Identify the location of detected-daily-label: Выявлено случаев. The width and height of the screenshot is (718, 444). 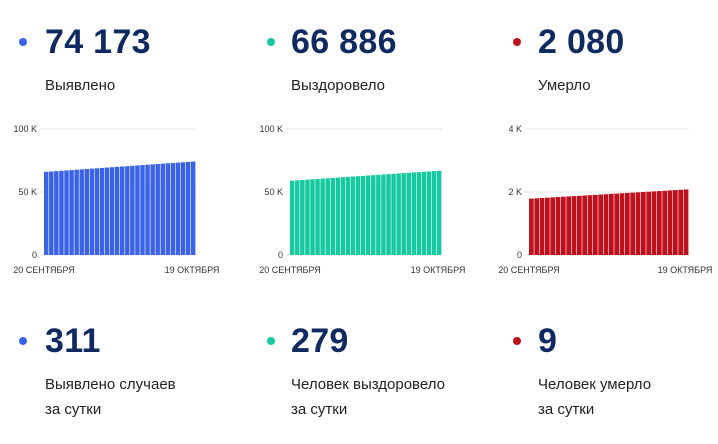
(110, 384).